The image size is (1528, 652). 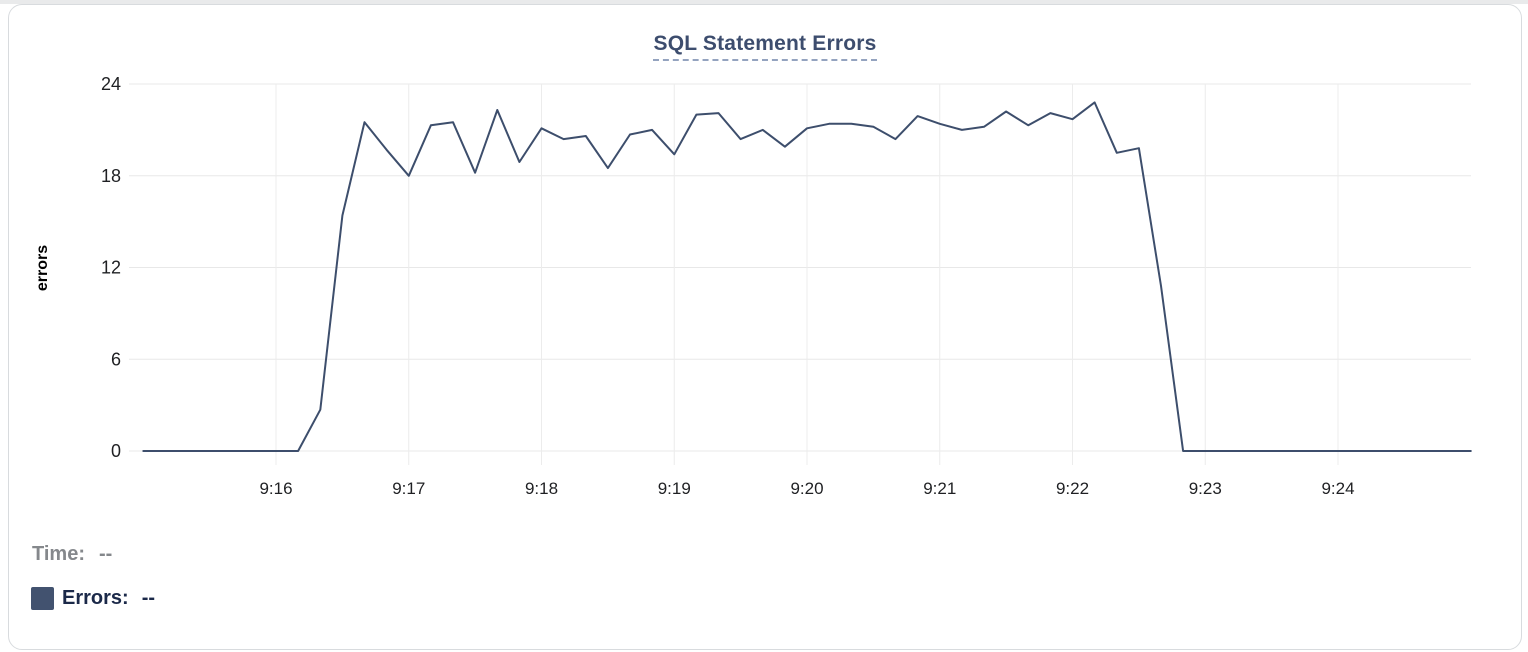 What do you see at coordinates (111, 176) in the screenshot?
I see `svg-text: 18` at bounding box center [111, 176].